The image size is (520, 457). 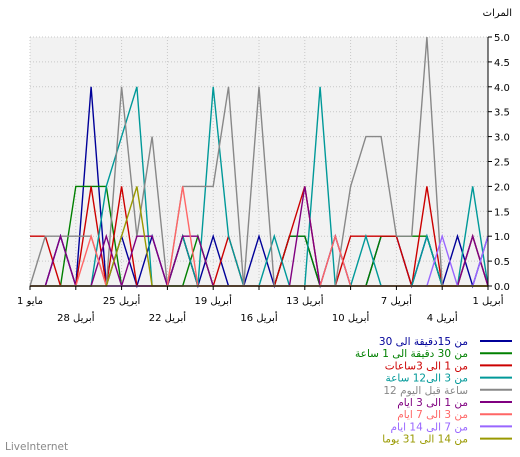 I want to click on footer-brand: LiveInternet, so click(x=36, y=447).